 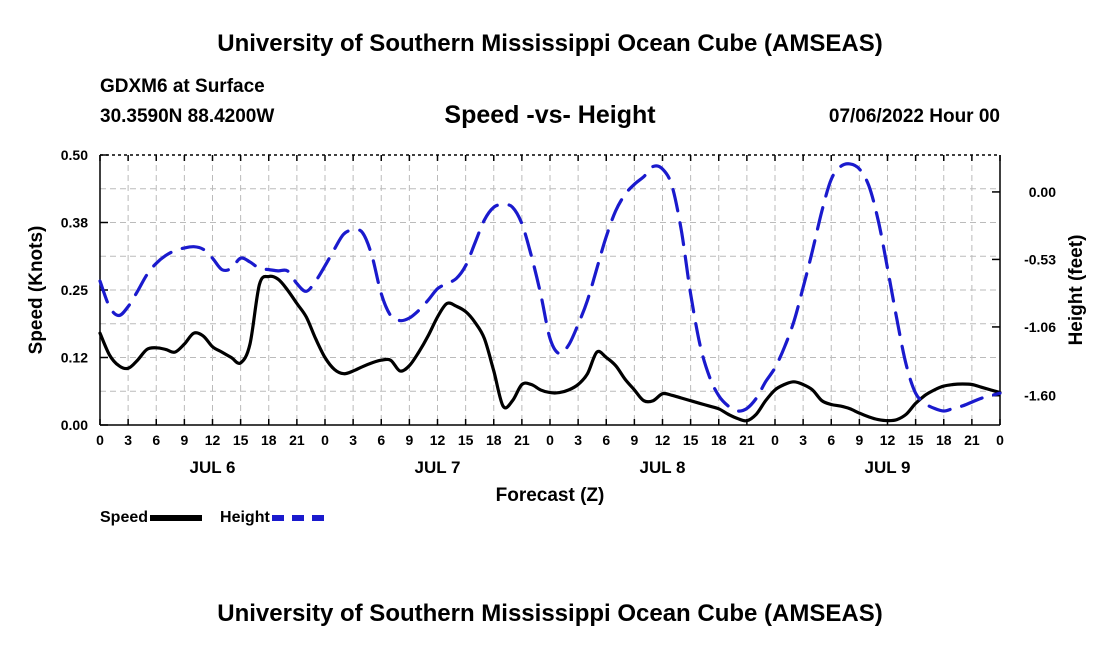 I want to click on day-label: JUL 8, so click(x=663, y=467).